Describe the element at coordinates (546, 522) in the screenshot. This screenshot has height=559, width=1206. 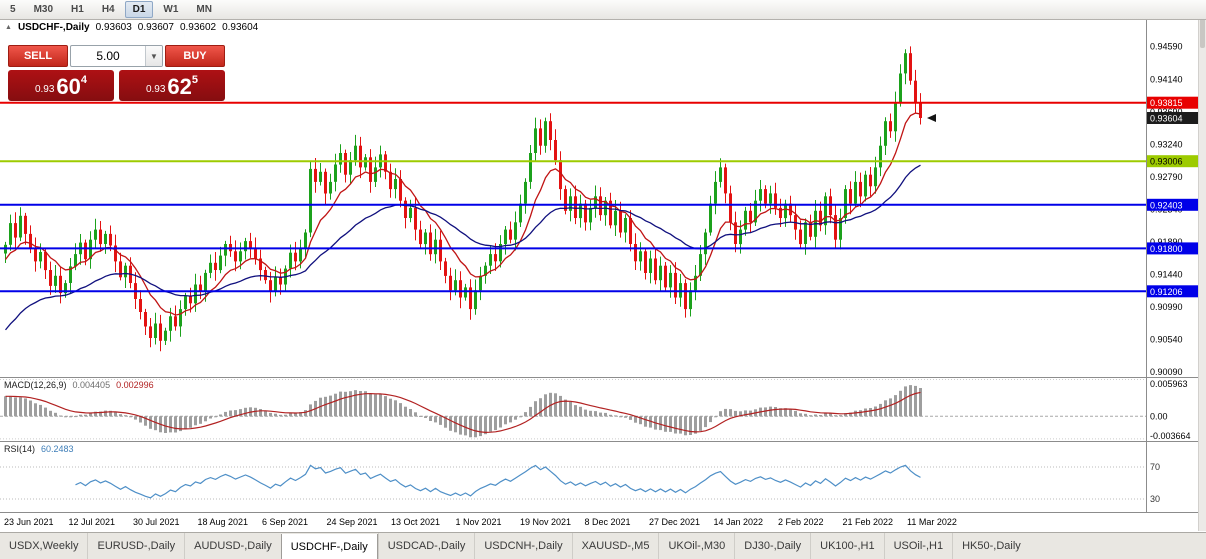
I see `date-axis-label: 19 Nov 2021` at that location.